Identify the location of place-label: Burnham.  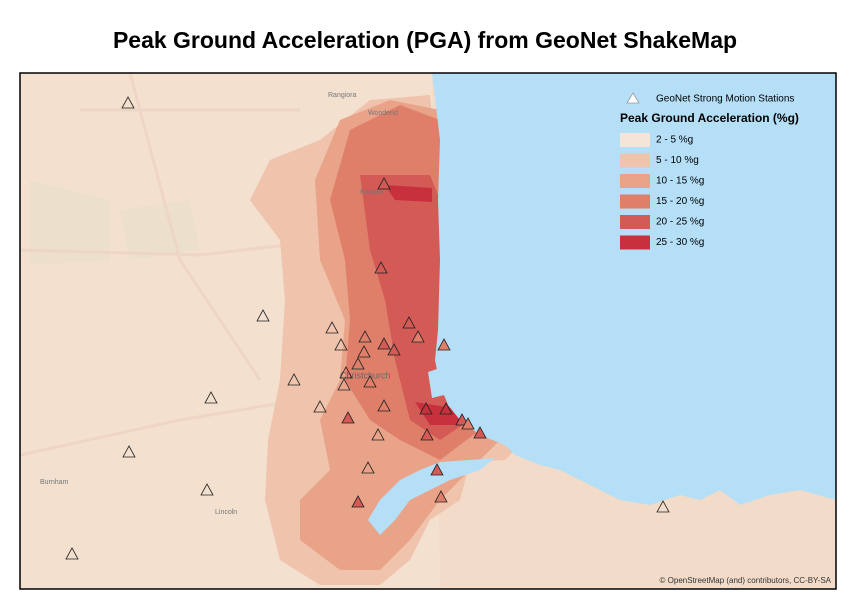
(54, 482).